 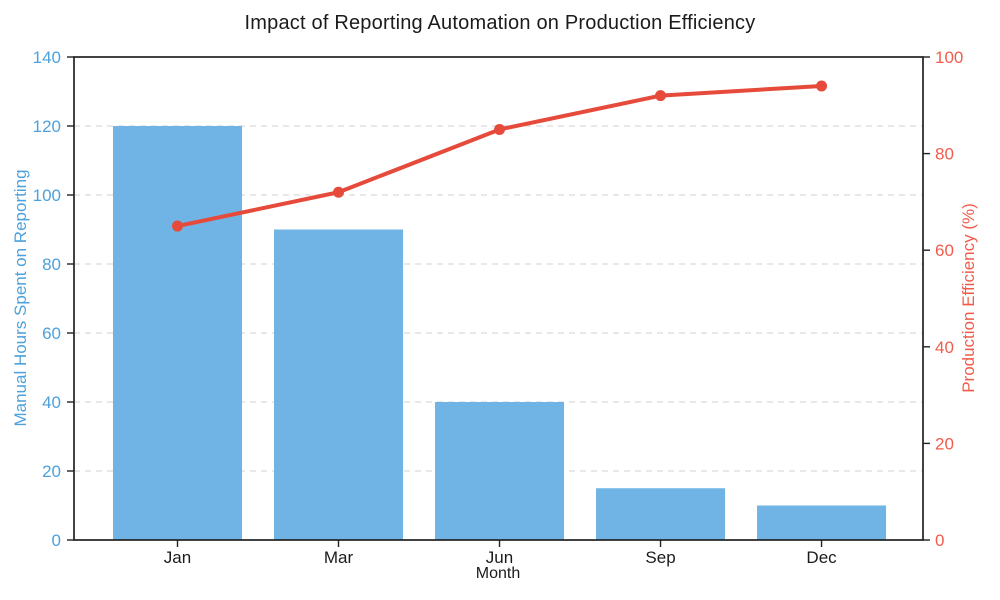 I want to click on left-tick-label: 40, so click(x=51, y=402).